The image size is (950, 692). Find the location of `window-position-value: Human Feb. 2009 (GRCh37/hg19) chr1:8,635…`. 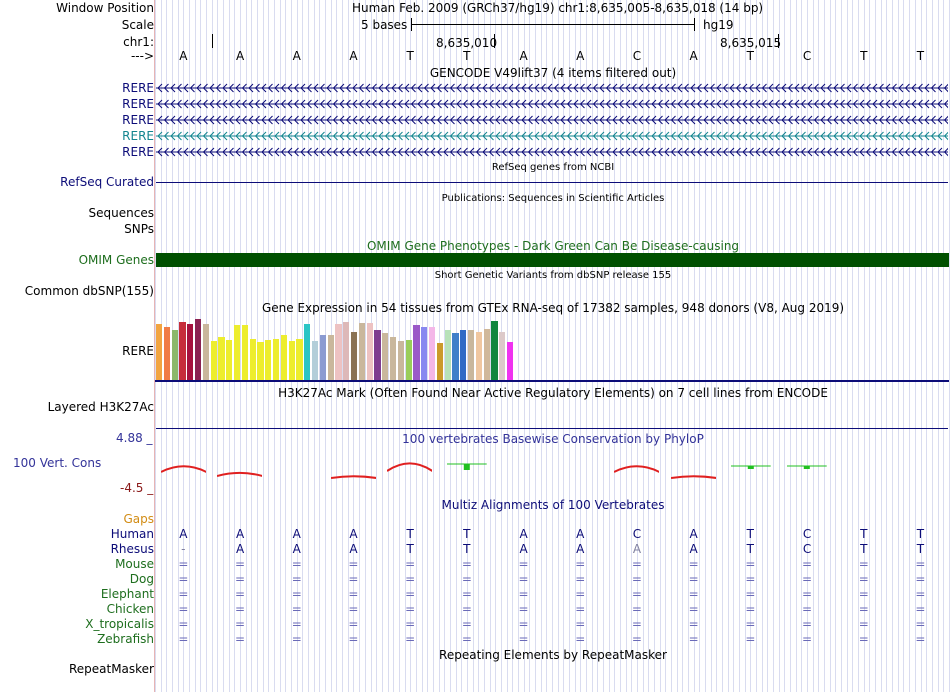

window-position-value: Human Feb. 2009 (GRCh37/hg19) chr1:8,635… is located at coordinates (558, 8).